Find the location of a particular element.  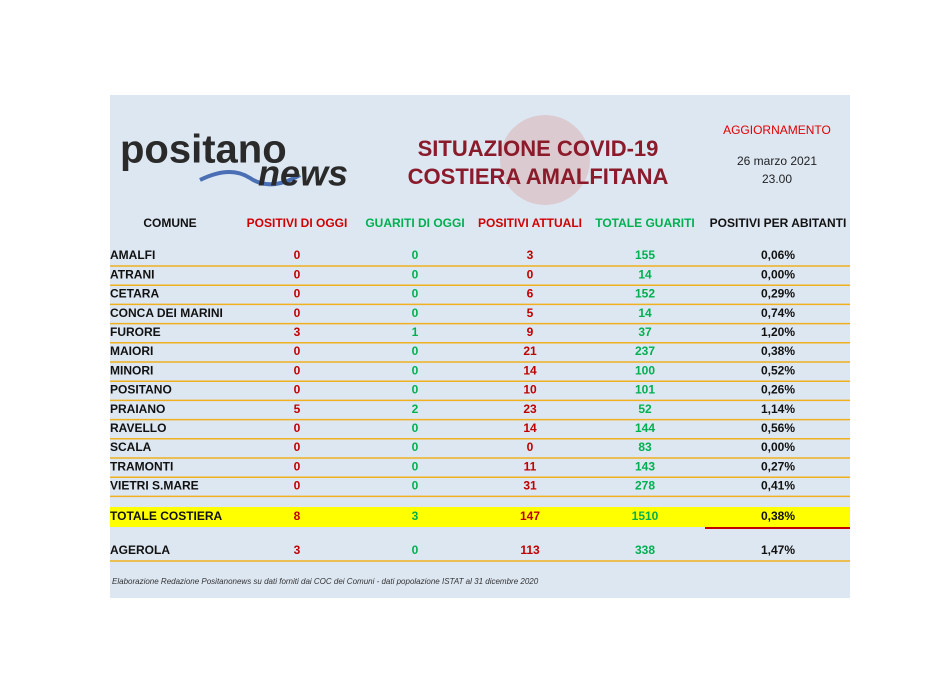

virus-image is located at coordinates (545, 160).